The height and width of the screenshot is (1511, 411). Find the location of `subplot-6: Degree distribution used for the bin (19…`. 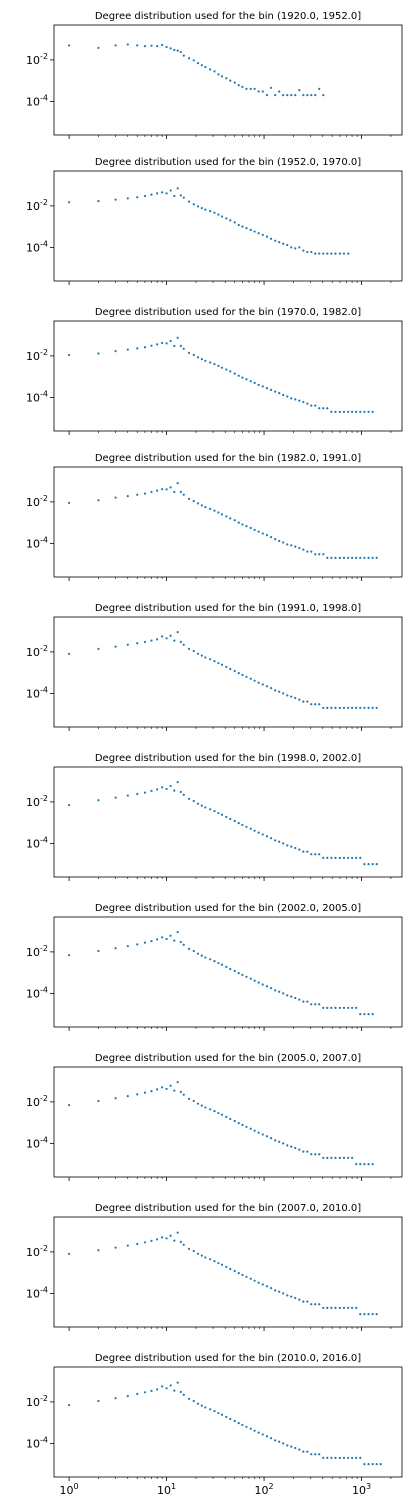

subplot-6: Degree distribution used for the bin (19… is located at coordinates (214, 817).